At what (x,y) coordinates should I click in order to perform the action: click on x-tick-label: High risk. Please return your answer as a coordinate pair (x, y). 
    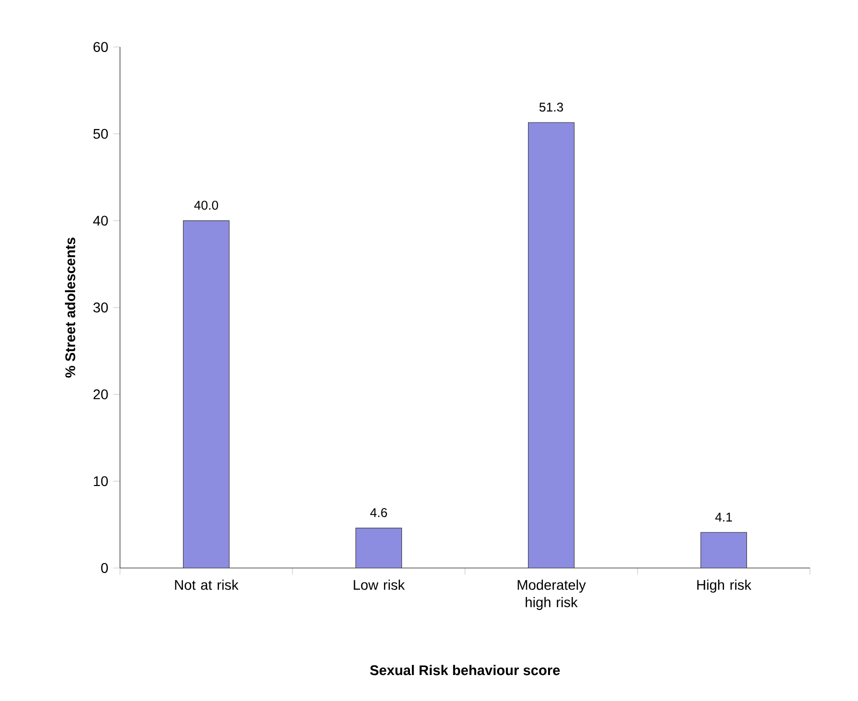
    Looking at the image, I should click on (724, 586).